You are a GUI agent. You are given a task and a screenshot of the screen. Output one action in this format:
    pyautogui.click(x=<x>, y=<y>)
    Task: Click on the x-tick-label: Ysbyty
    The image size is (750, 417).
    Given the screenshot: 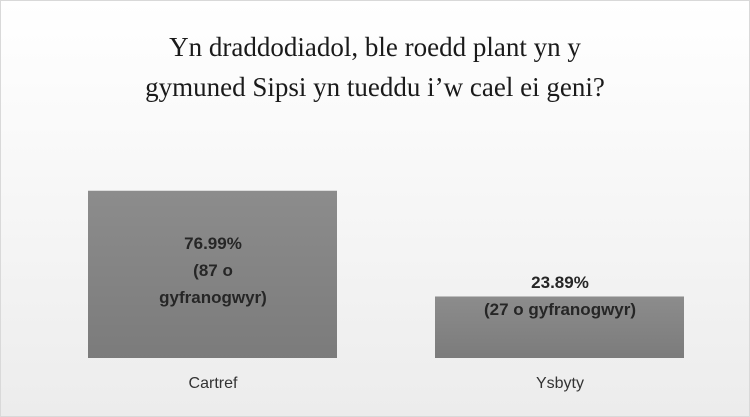 What is the action you would take?
    pyautogui.click(x=559, y=383)
    